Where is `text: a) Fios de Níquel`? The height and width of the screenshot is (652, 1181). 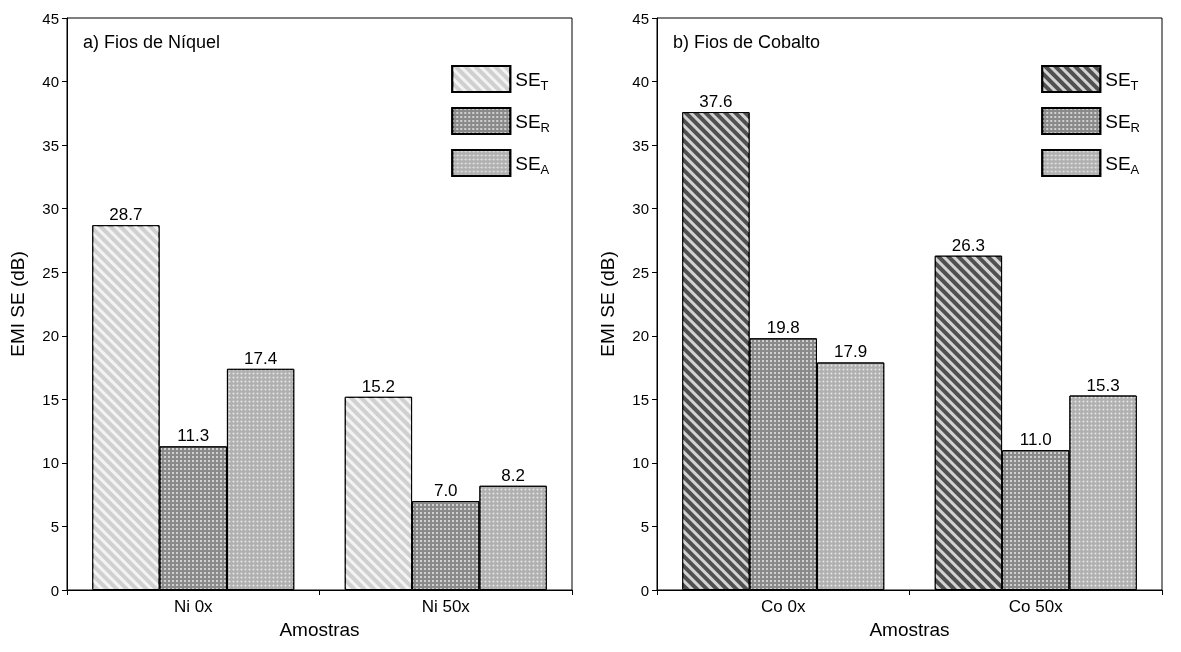 text: a) Fios de Níquel is located at coordinates (152, 42).